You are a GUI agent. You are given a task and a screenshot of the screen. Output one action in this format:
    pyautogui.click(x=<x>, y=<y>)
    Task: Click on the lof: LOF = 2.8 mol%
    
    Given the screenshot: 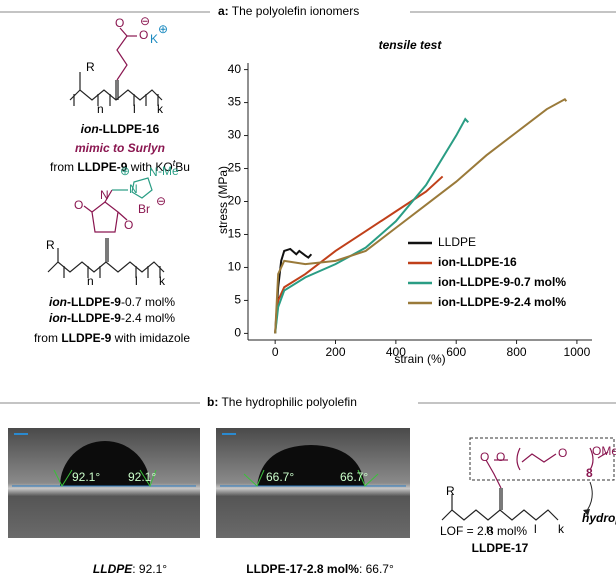 What is the action you would take?
    pyautogui.click(x=483, y=531)
    